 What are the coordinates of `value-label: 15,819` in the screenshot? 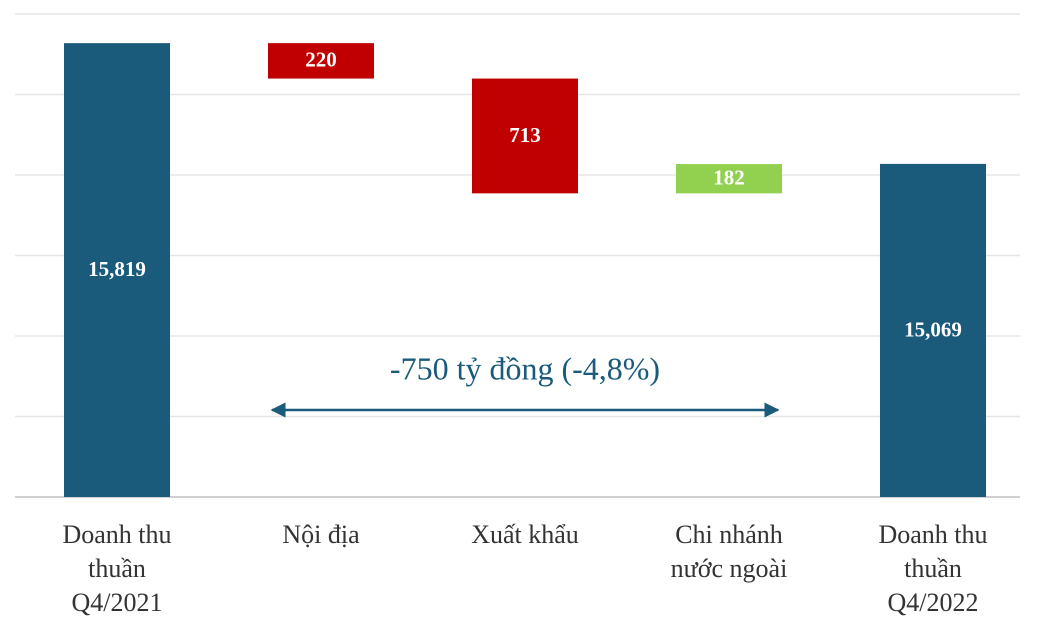 It's located at (117, 269).